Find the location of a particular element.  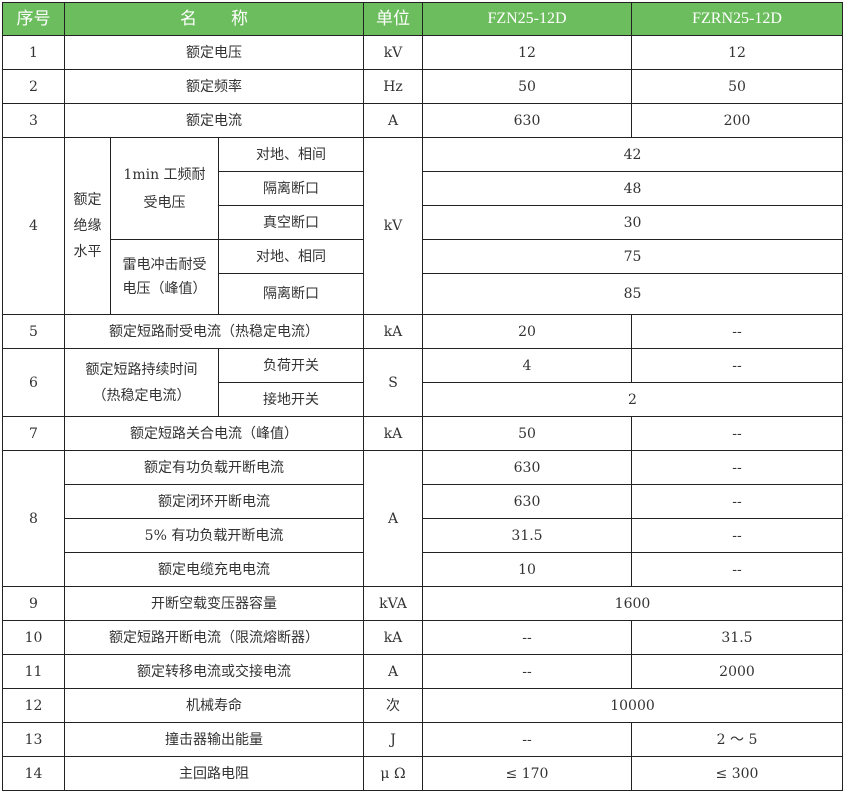

row-name: 额定短路持续时间（热稳定电流） is located at coordinates (141, 382).